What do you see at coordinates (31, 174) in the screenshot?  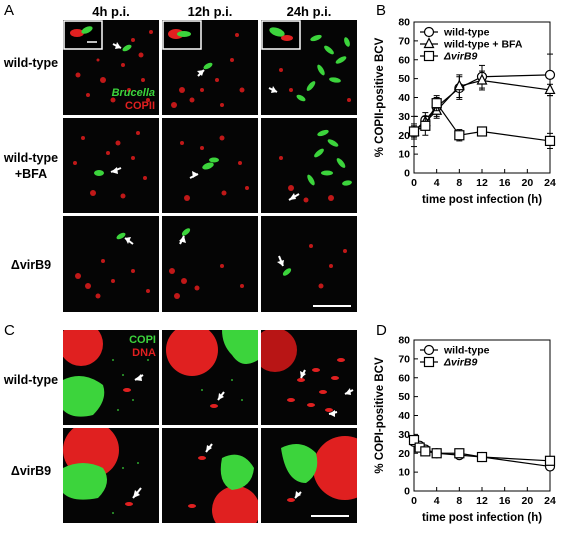 I see `row-label-text-2: +BFA` at bounding box center [31, 174].